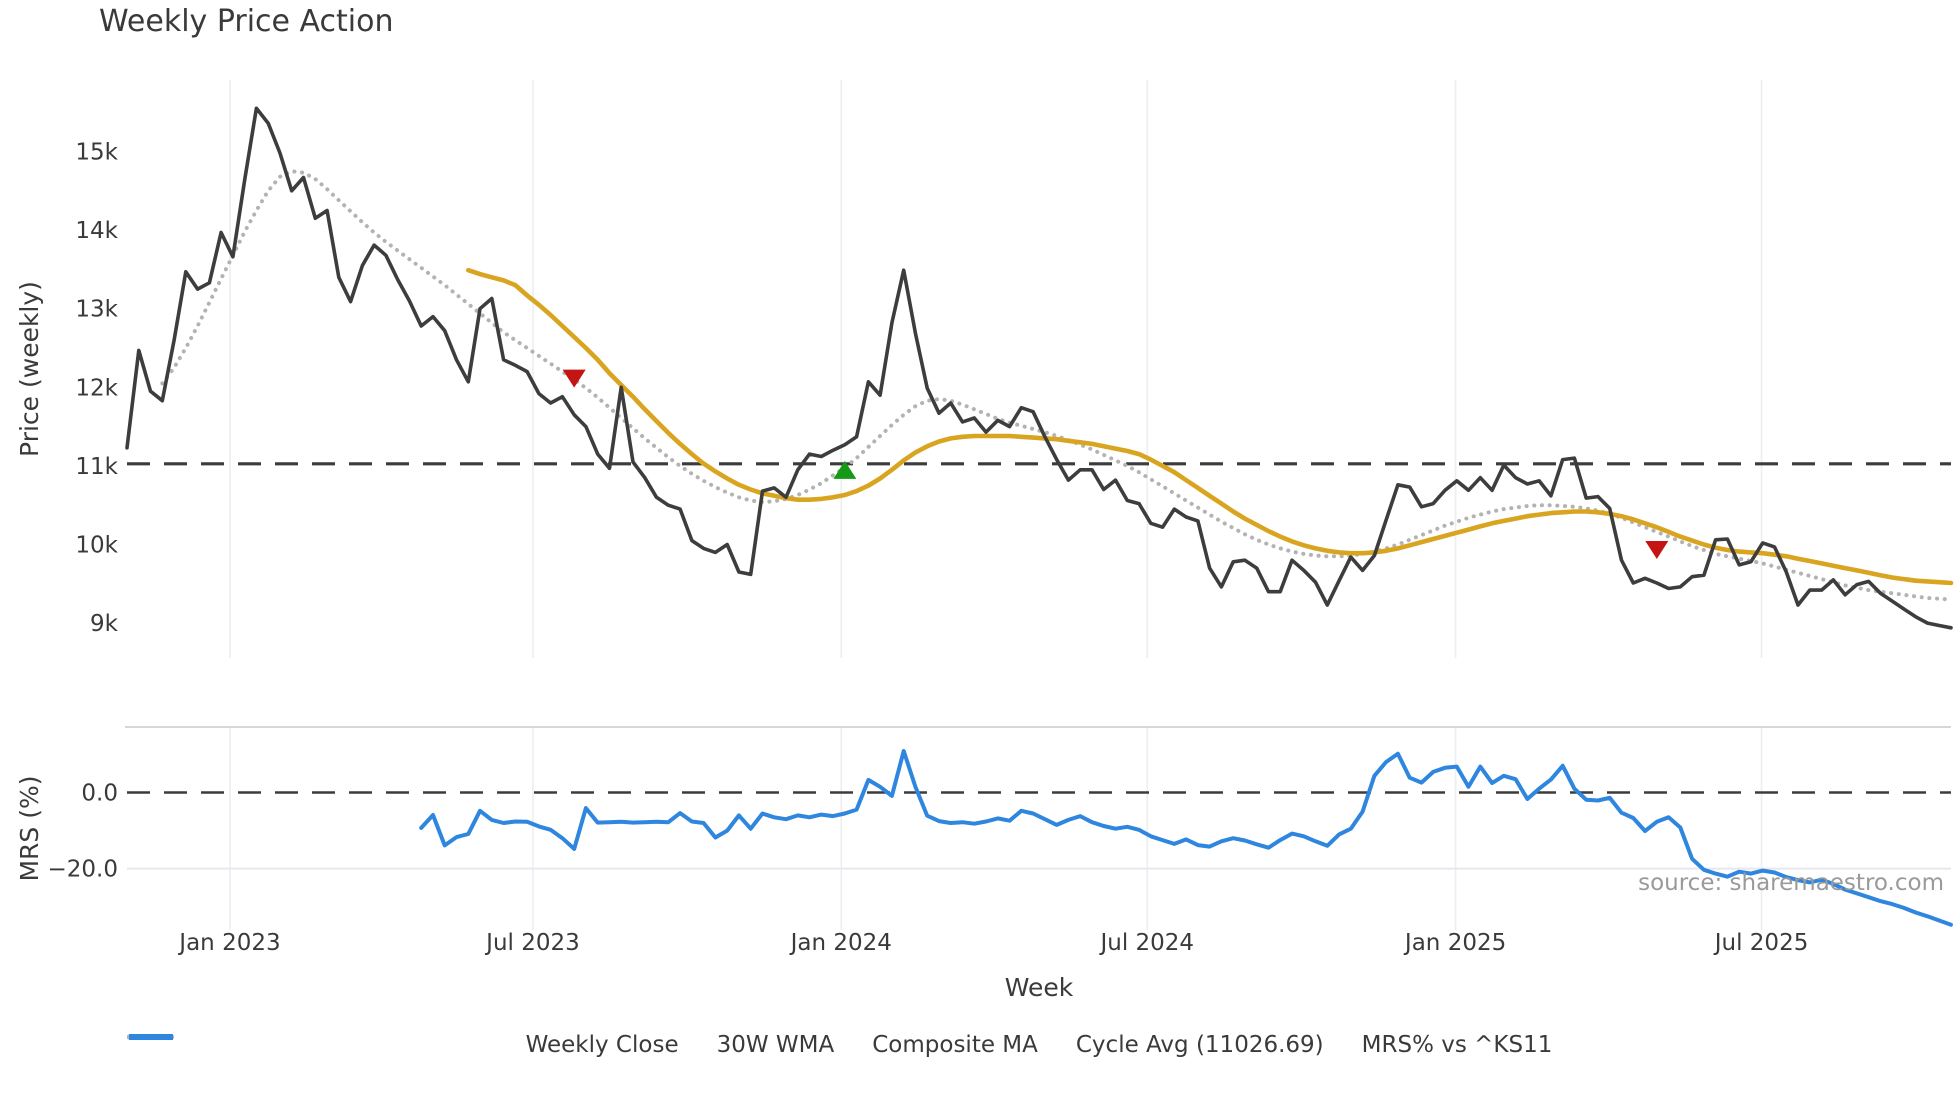  I want to click on legend-label: MRS% vs ^KS11, so click(1457, 1045).